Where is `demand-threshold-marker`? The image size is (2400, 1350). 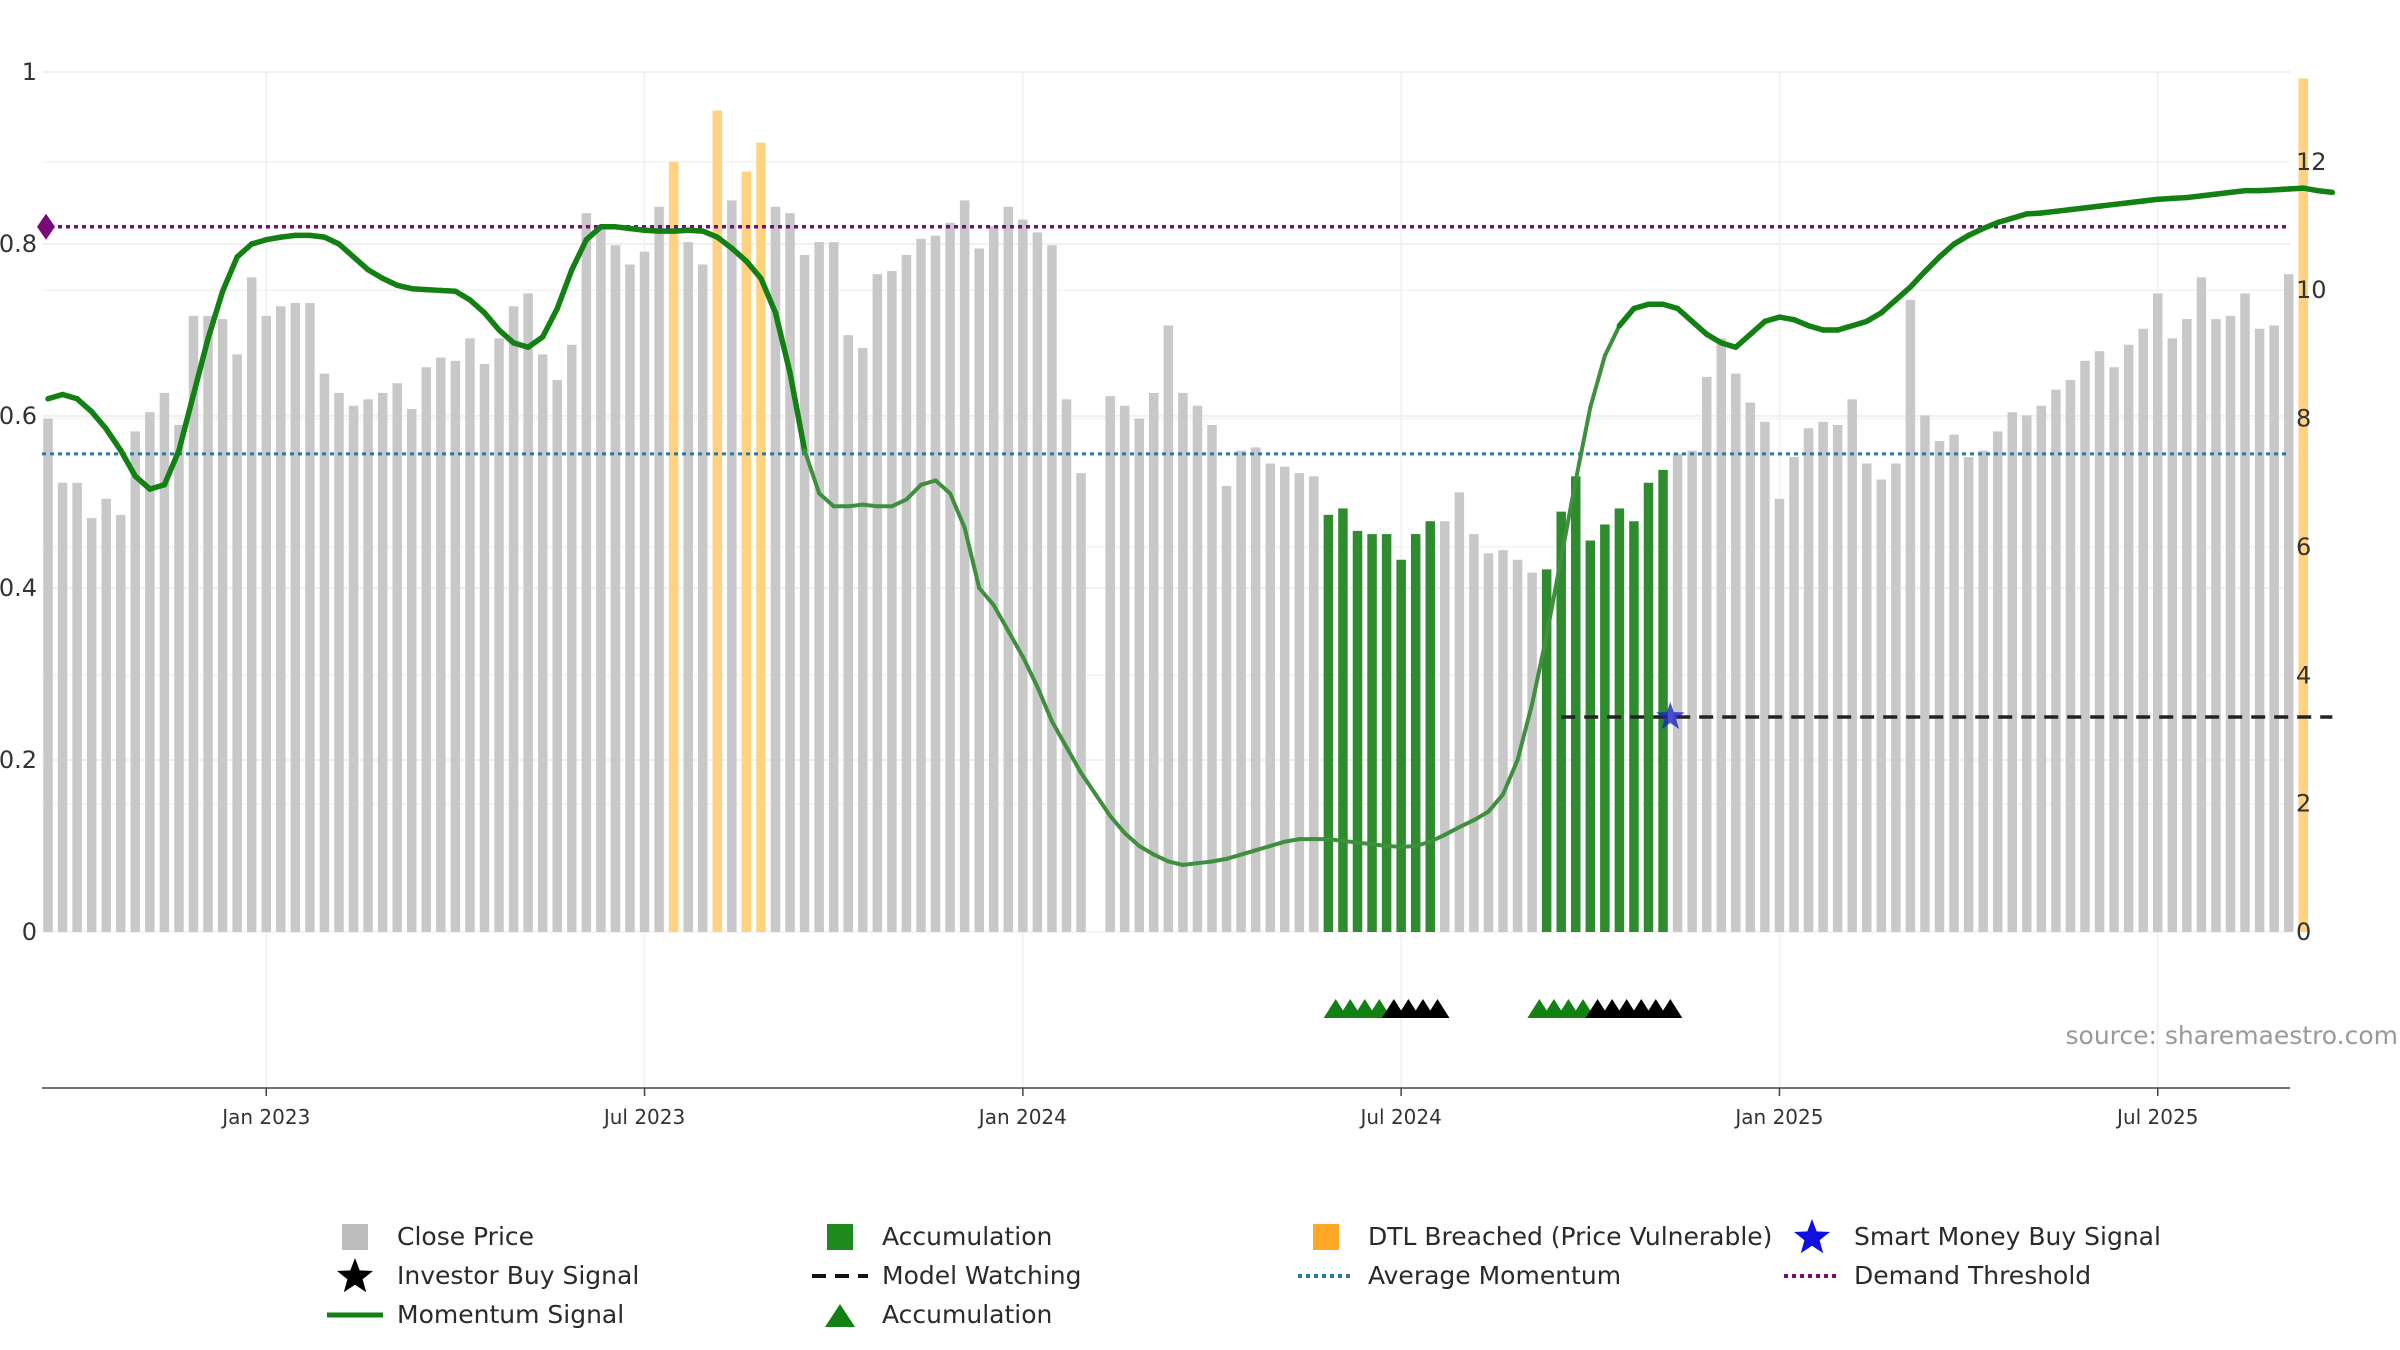 demand-threshold-marker is located at coordinates (46, 226).